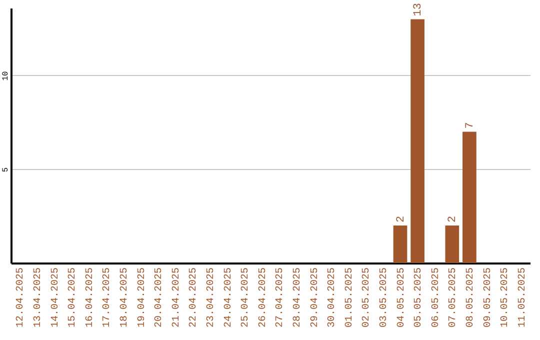 Image resolution: width=540 pixels, height=340 pixels. Describe the element at coordinates (506, 298) in the screenshot. I see `x-tick-label: 10.05.2025` at that location.